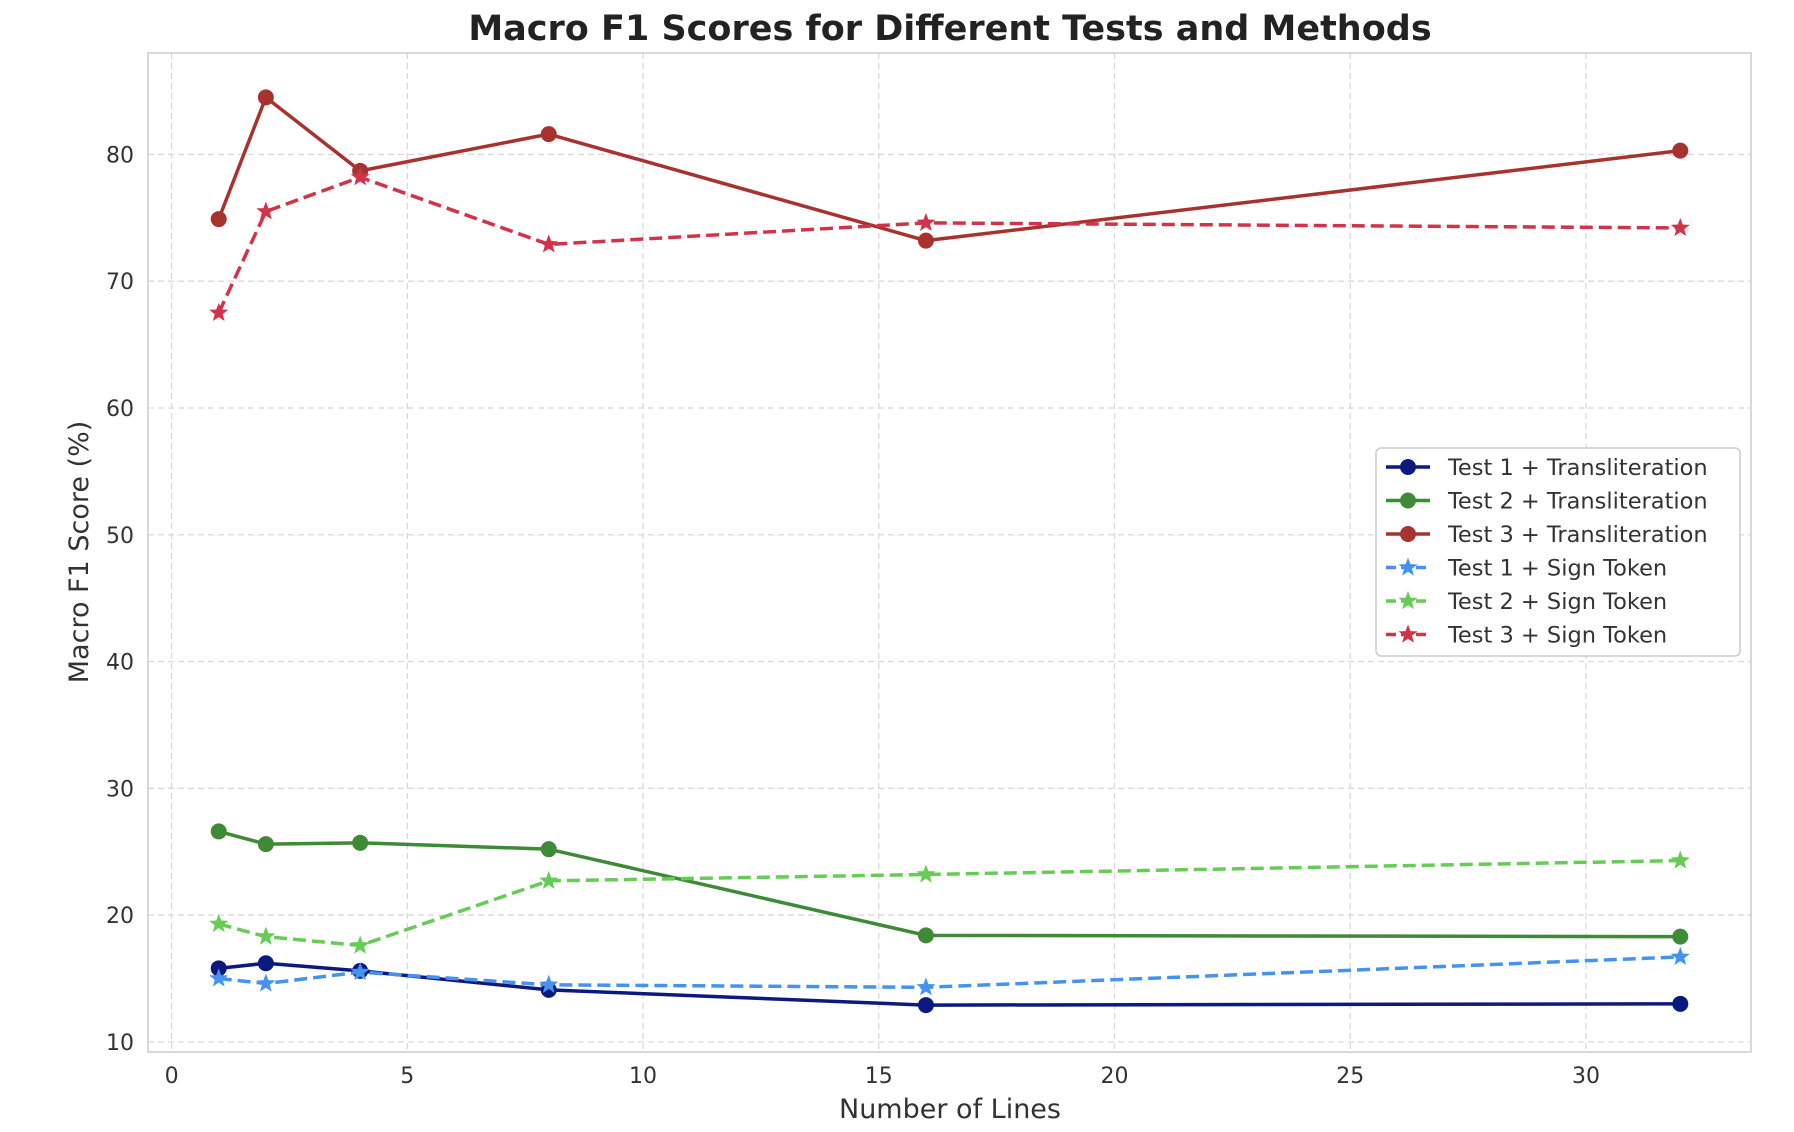  What do you see at coordinates (120, 1043) in the screenshot?
I see `y-tick-label: 10` at bounding box center [120, 1043].